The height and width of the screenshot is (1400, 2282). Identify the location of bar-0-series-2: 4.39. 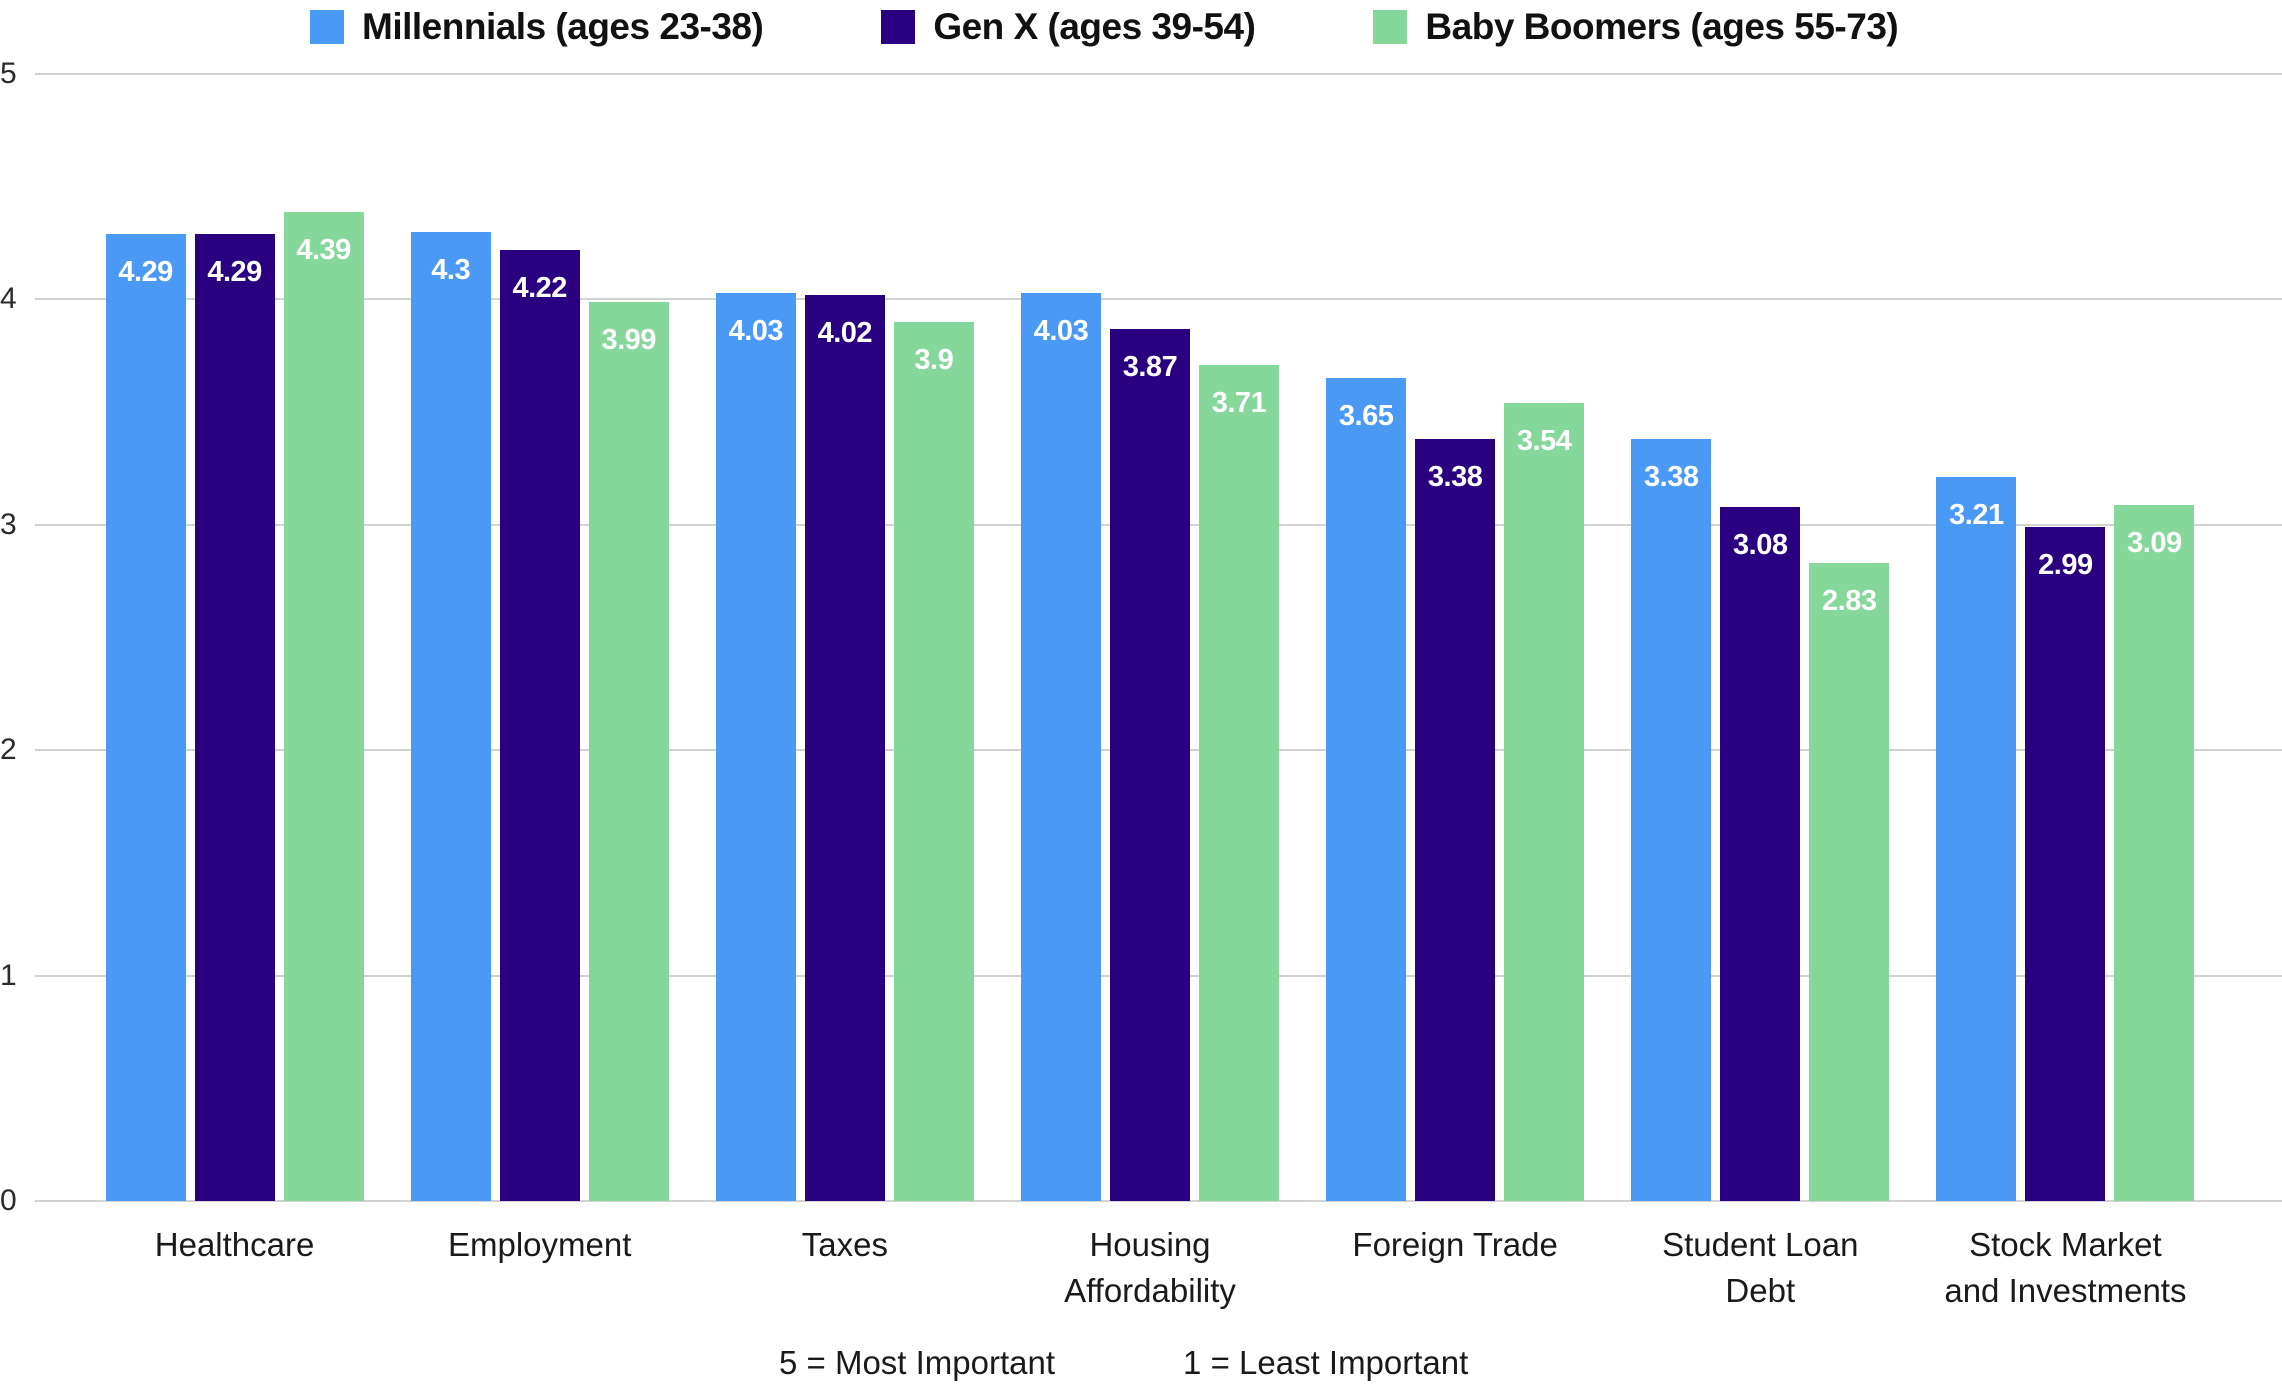
(323, 706).